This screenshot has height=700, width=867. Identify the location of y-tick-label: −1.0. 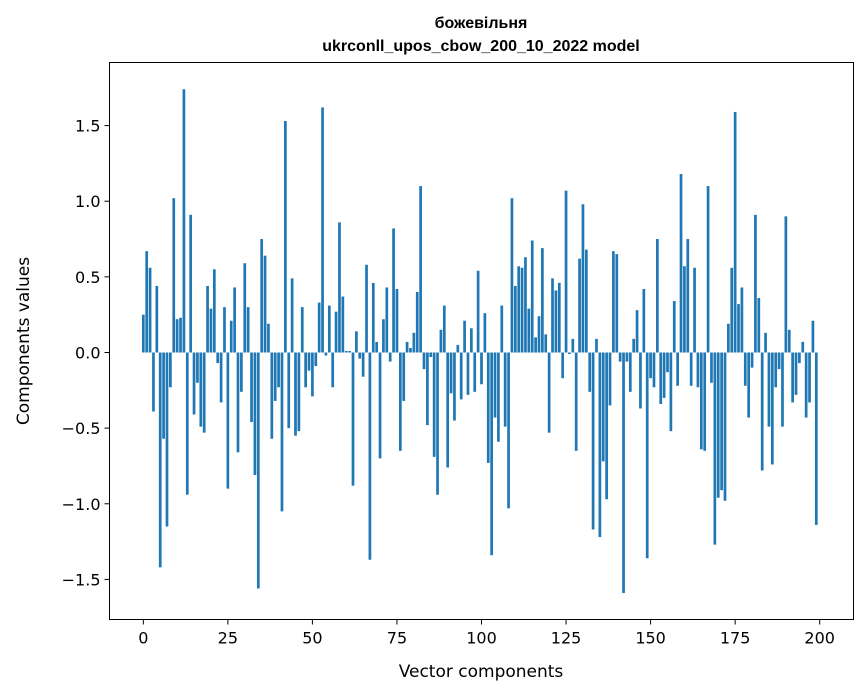
(81, 504).